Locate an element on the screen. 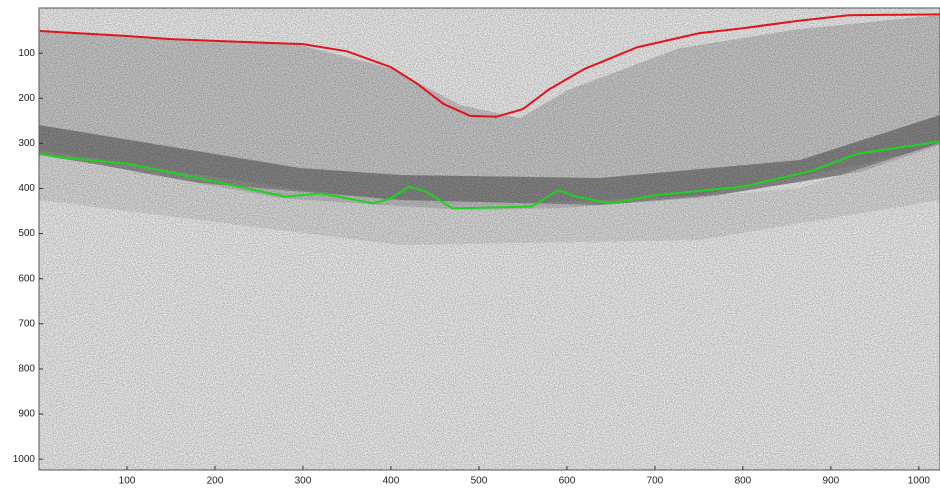 The image size is (940, 491). y-tick-label: 700 is located at coordinates (26, 323).